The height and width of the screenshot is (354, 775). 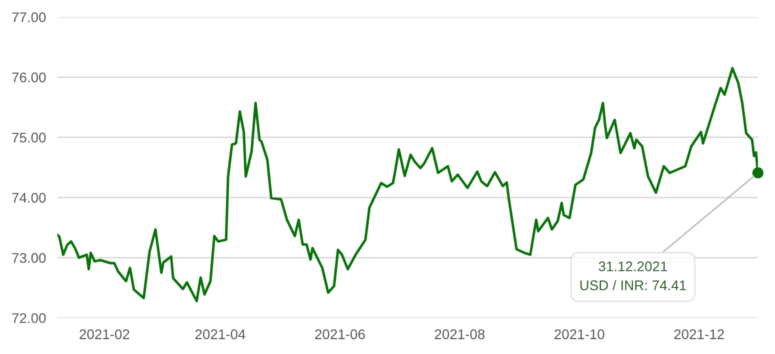 I want to click on annotation: 31.12.2021 USD / INR: 74.41, so click(x=633, y=275).